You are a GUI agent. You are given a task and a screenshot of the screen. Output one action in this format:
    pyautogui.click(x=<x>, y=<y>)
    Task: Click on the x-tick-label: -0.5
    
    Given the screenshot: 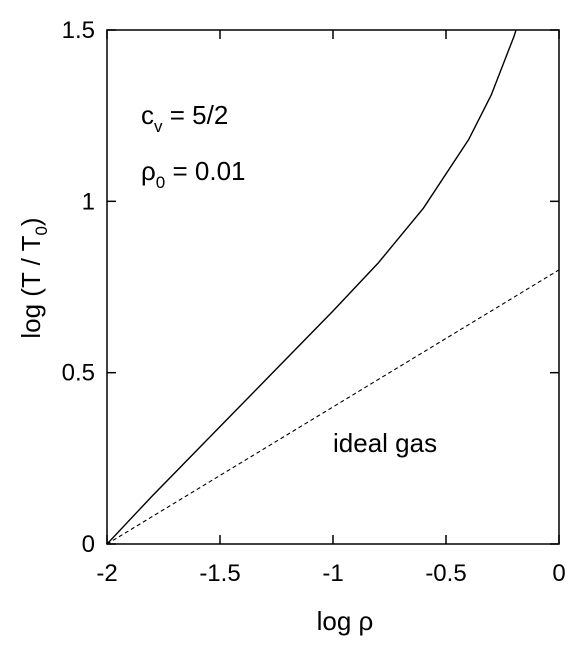 What is the action you would take?
    pyautogui.click(x=445, y=573)
    